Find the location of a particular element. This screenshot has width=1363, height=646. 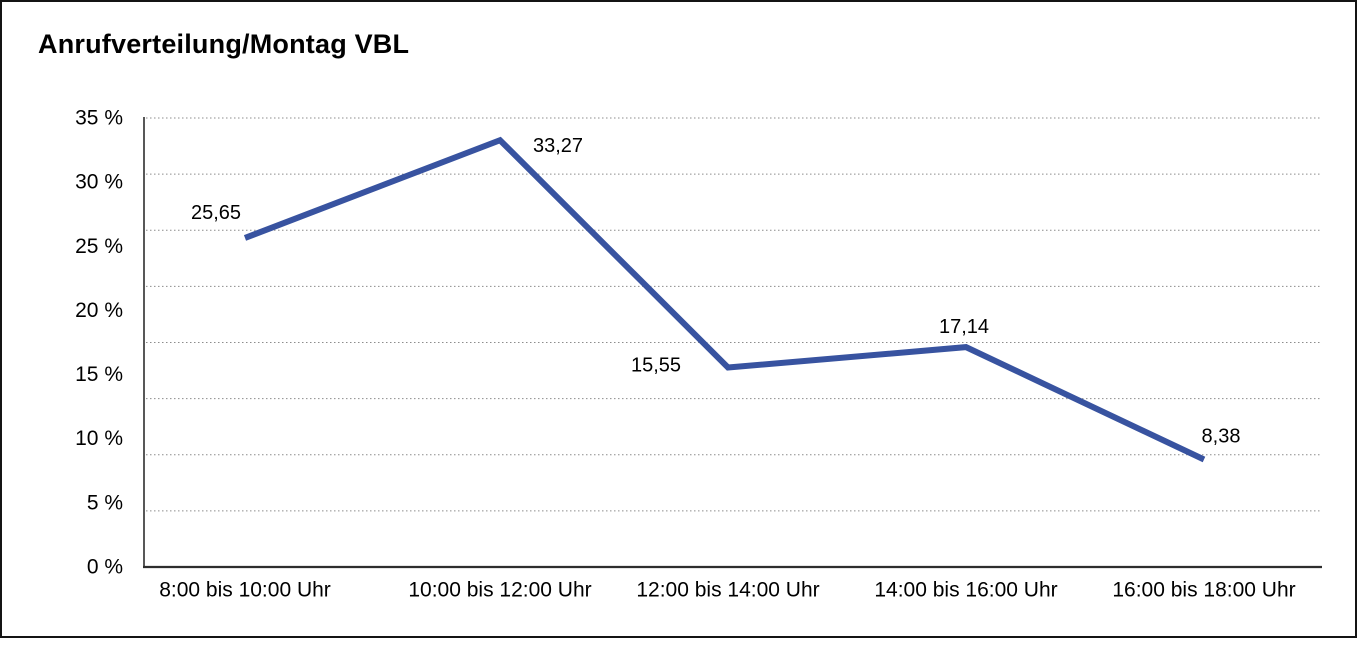

y-tick-label: 0 % is located at coordinates (105, 567).